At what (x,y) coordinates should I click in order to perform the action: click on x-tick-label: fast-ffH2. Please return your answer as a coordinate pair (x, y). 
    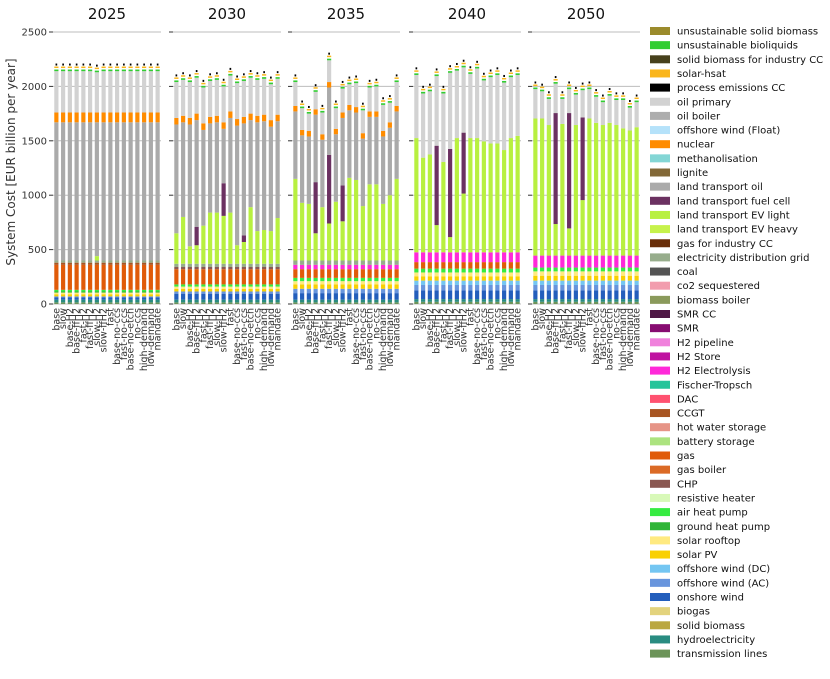
    Looking at the image, I should click on (210, 328).